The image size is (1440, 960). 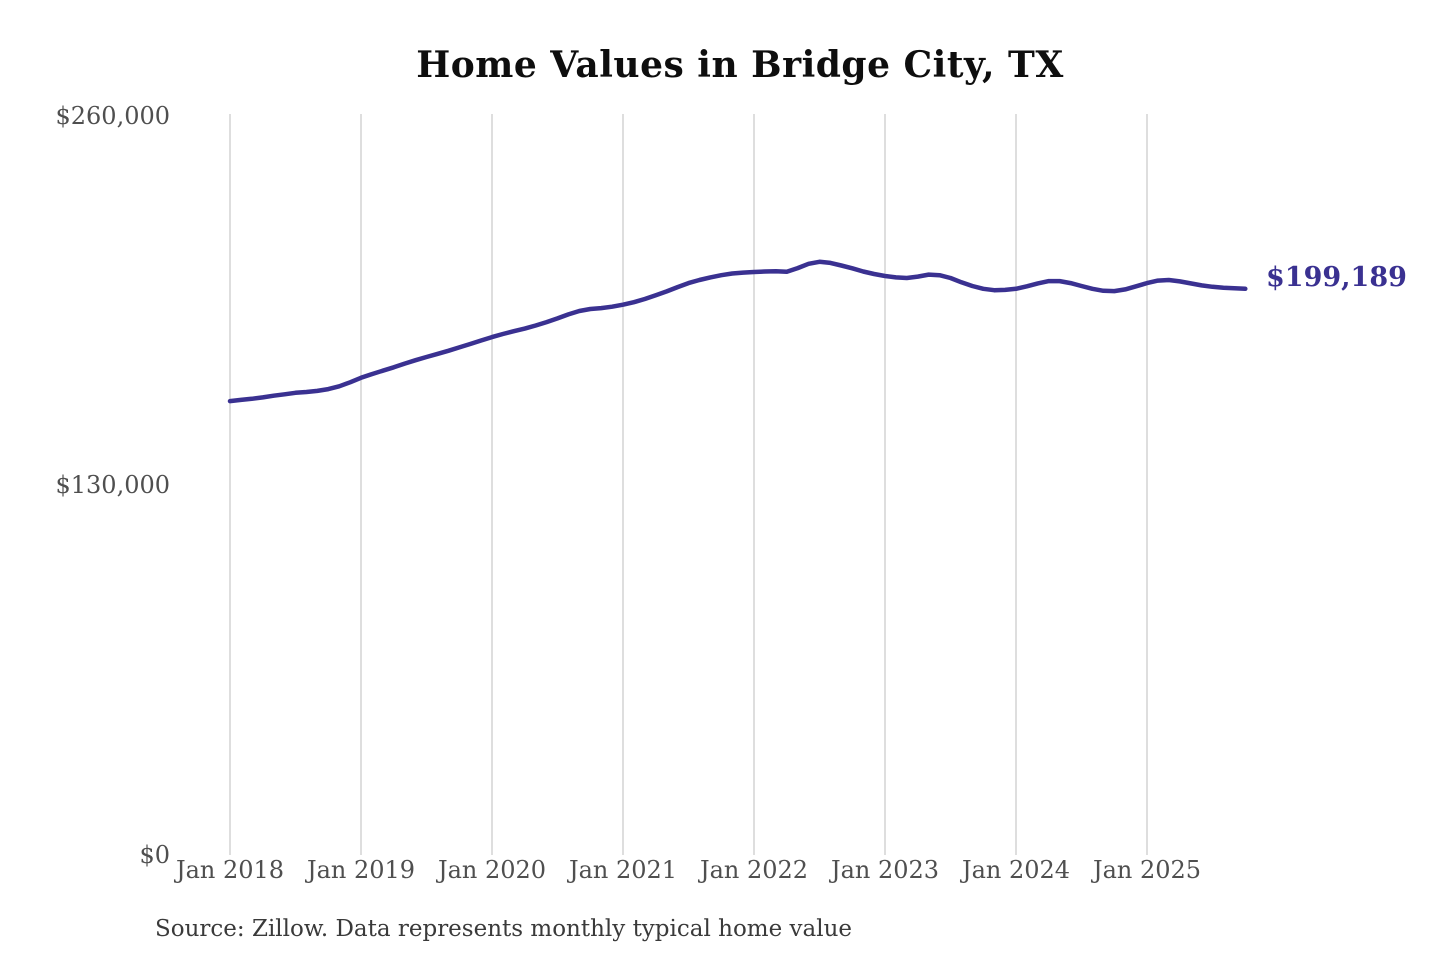 What do you see at coordinates (740, 65) in the screenshot?
I see `chart-title: Home Values in Bridge City, TX` at bounding box center [740, 65].